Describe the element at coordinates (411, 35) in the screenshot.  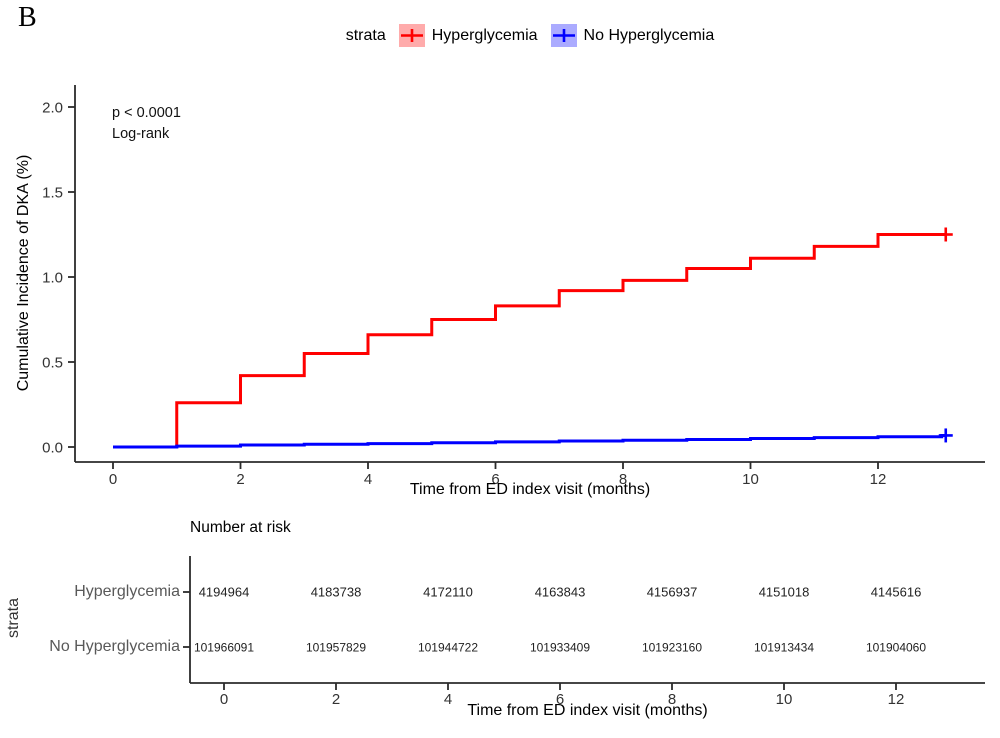
I see `legend-key-hyperglycemia-icon` at that location.